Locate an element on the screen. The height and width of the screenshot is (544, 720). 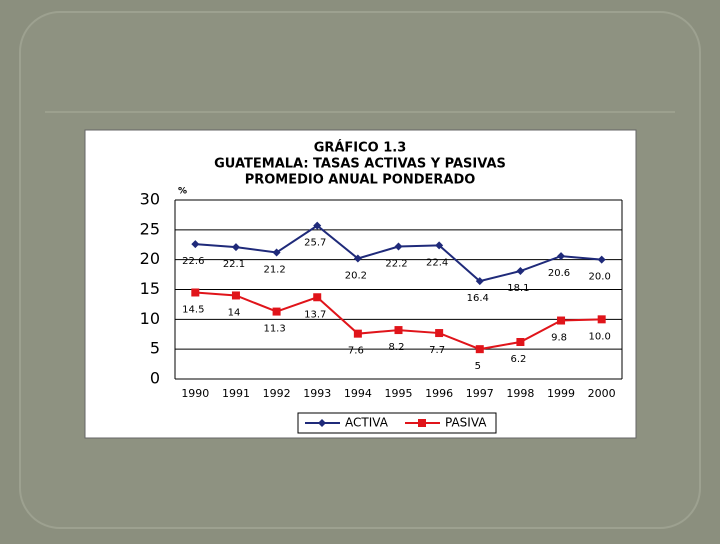
data-label: 8.2 is located at coordinates (397, 347).